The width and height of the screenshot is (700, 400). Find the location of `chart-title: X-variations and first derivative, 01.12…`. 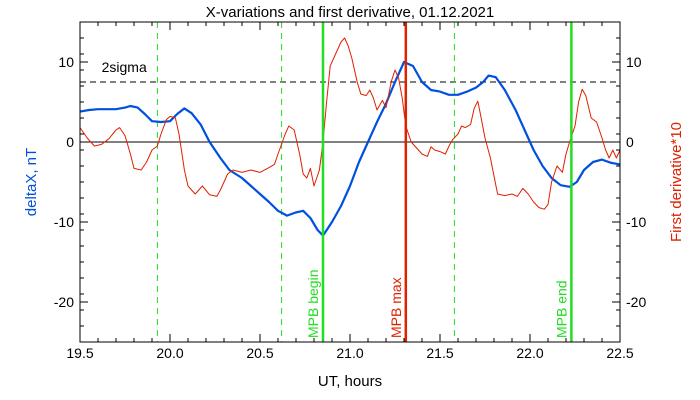

chart-title: X-variations and first derivative, 01.12… is located at coordinates (350, 12).